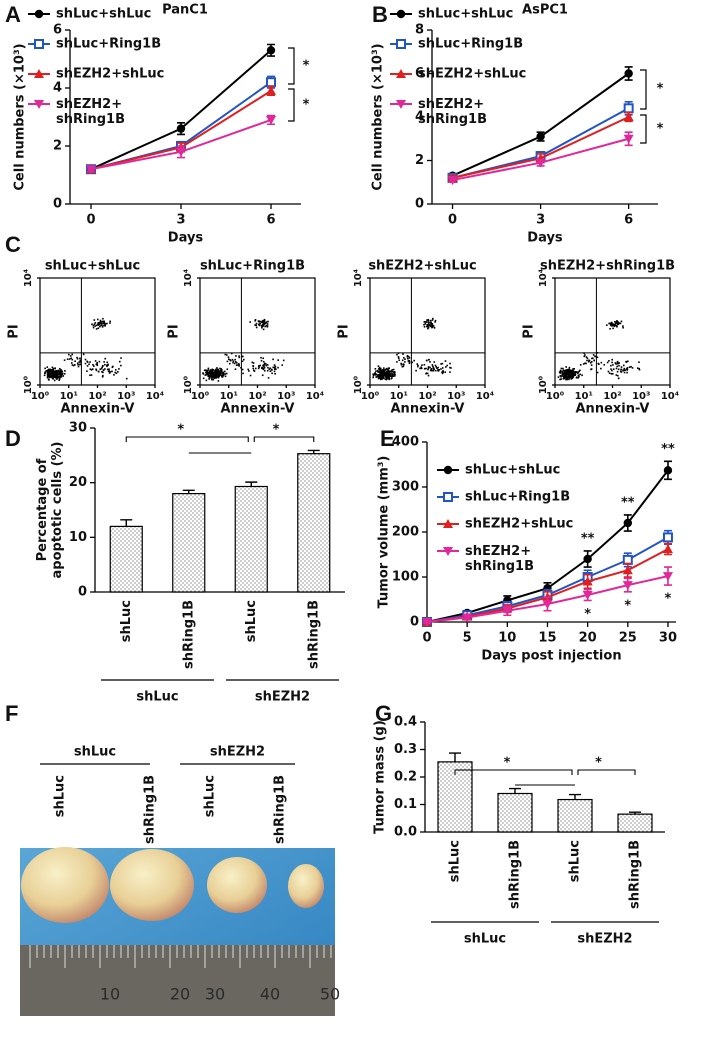 This screenshot has height=1041, width=720. What do you see at coordinates (588, 638) in the screenshot?
I see `x-tick-label: 20` at bounding box center [588, 638].